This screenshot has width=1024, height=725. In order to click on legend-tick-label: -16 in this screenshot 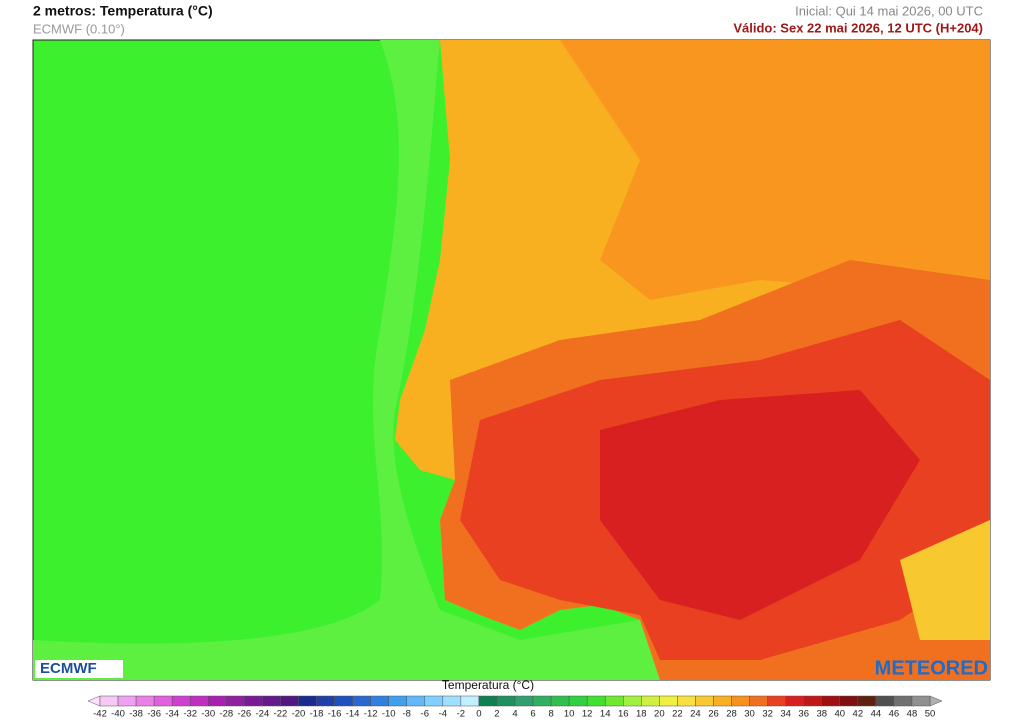, I will do `click(335, 714)`.